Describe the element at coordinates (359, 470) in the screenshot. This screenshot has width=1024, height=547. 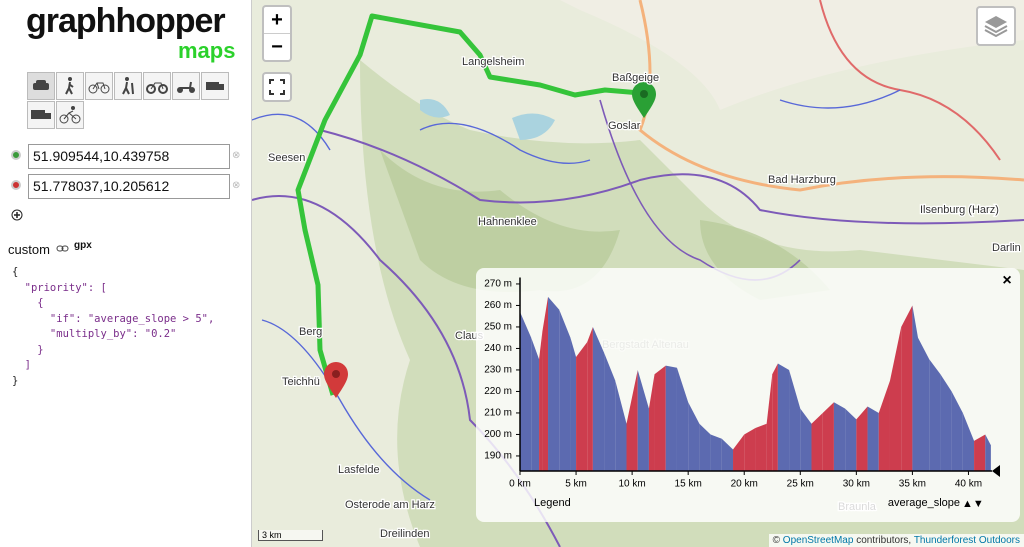
I see `place-label: Lasfelde` at that location.